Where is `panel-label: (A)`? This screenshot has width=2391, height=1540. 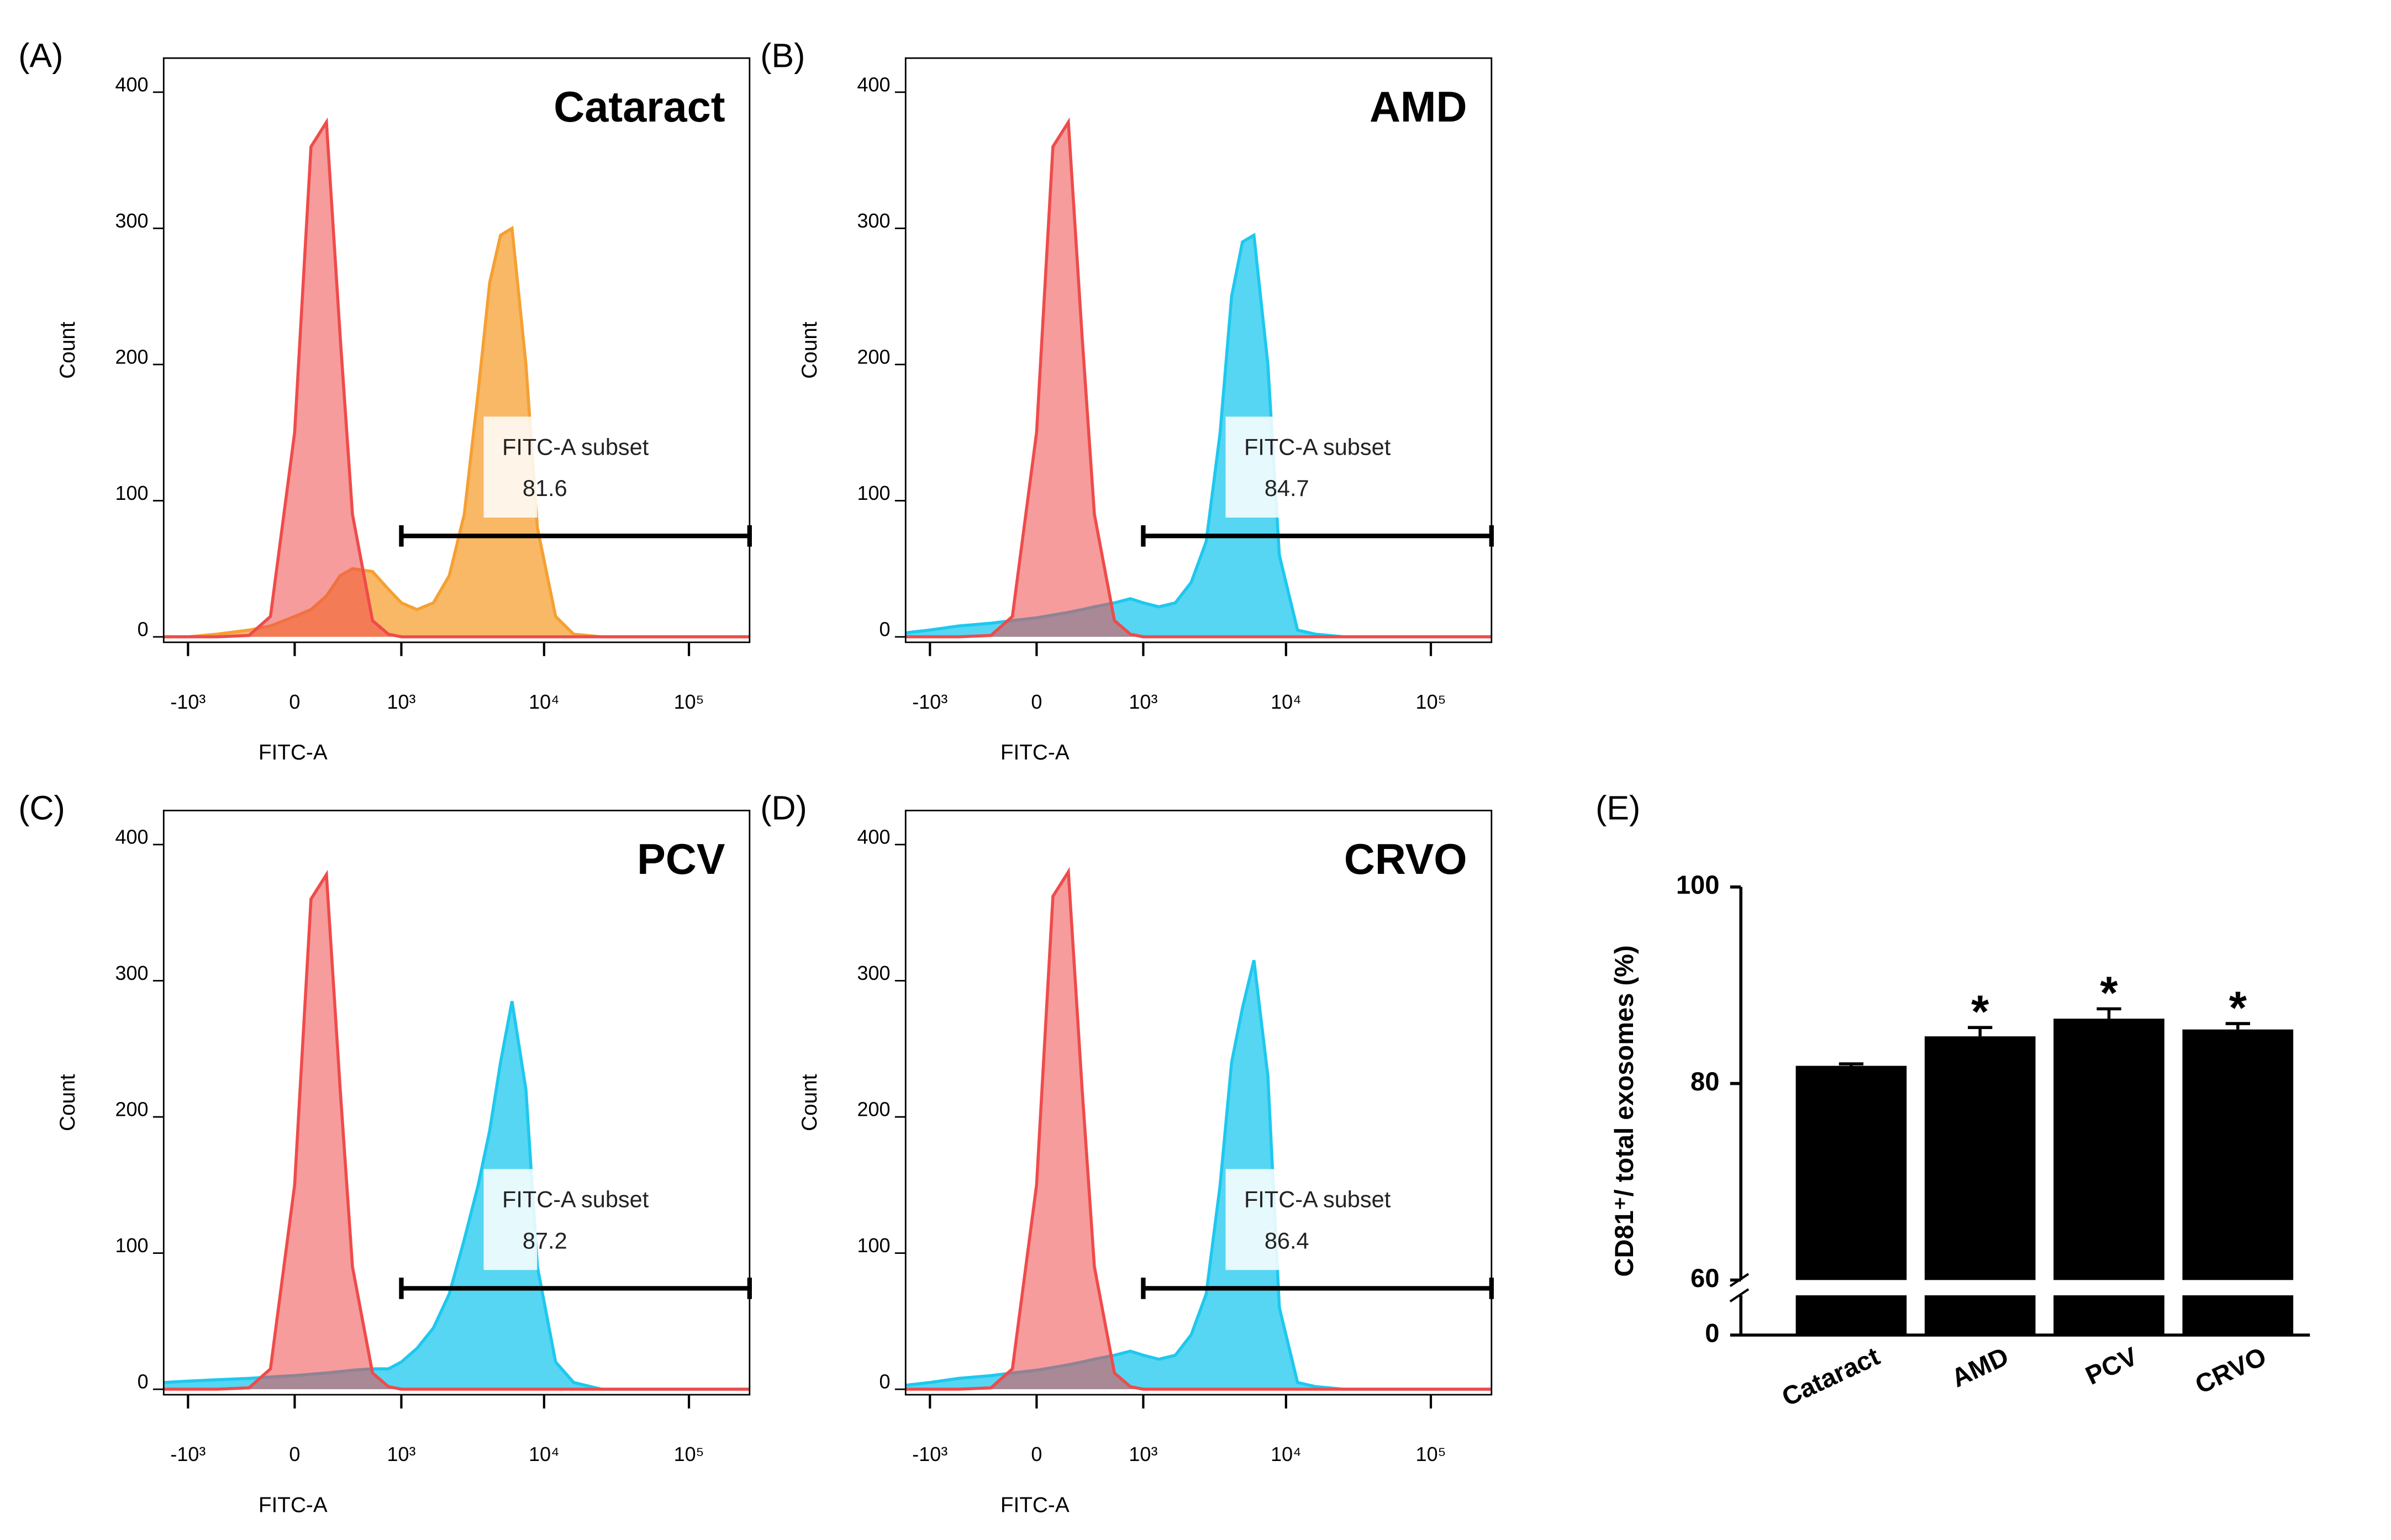
panel-label: (A) is located at coordinates (41, 55).